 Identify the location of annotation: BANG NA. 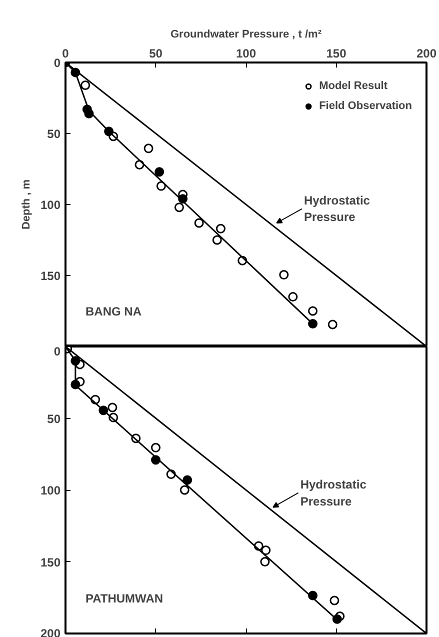
(114, 311).